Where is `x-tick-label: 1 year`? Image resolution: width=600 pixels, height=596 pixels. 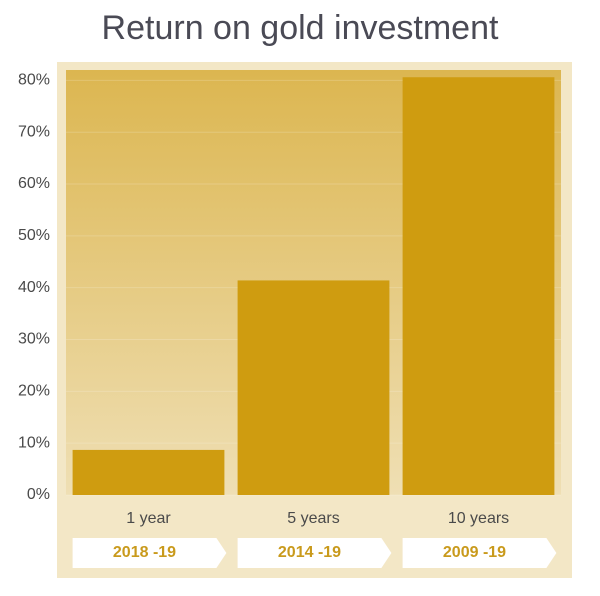
x-tick-label: 1 year is located at coordinates (148, 518).